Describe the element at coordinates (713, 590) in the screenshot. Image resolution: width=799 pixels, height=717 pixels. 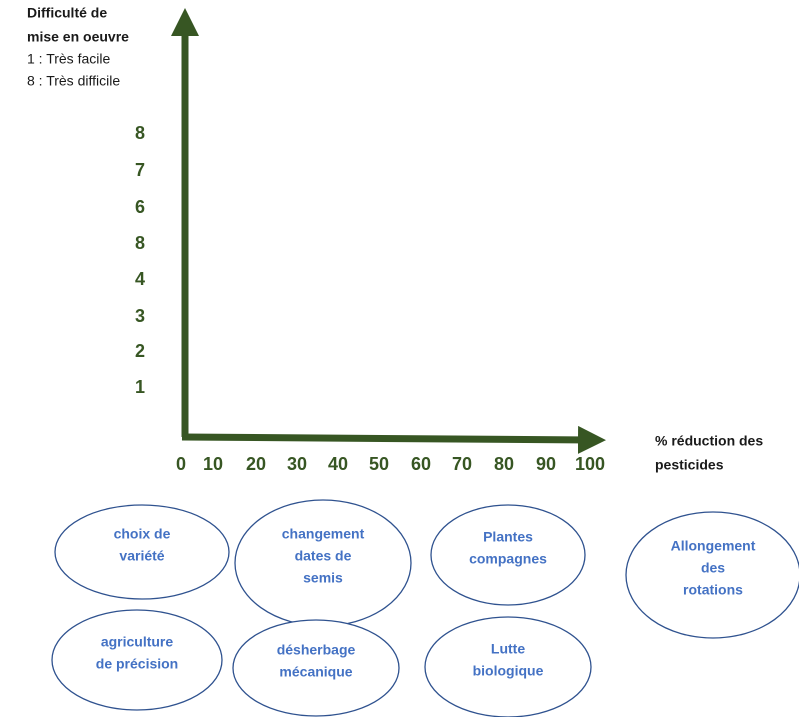
I see `practice-label: rotations` at that location.